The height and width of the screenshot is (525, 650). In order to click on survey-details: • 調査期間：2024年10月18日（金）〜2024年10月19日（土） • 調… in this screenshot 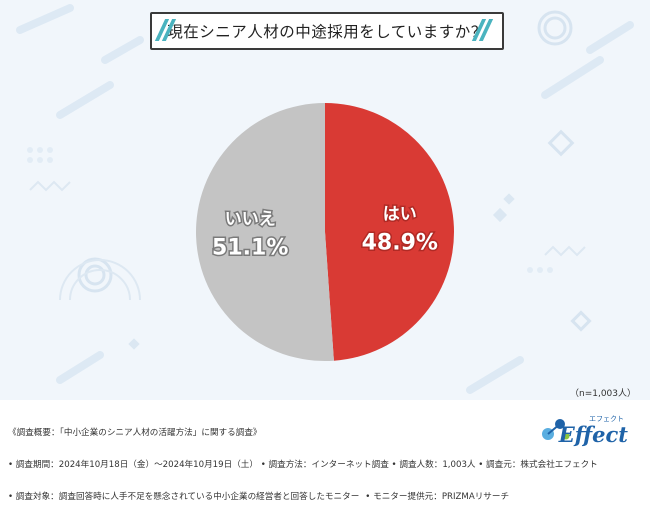, I will do `click(303, 464)`.